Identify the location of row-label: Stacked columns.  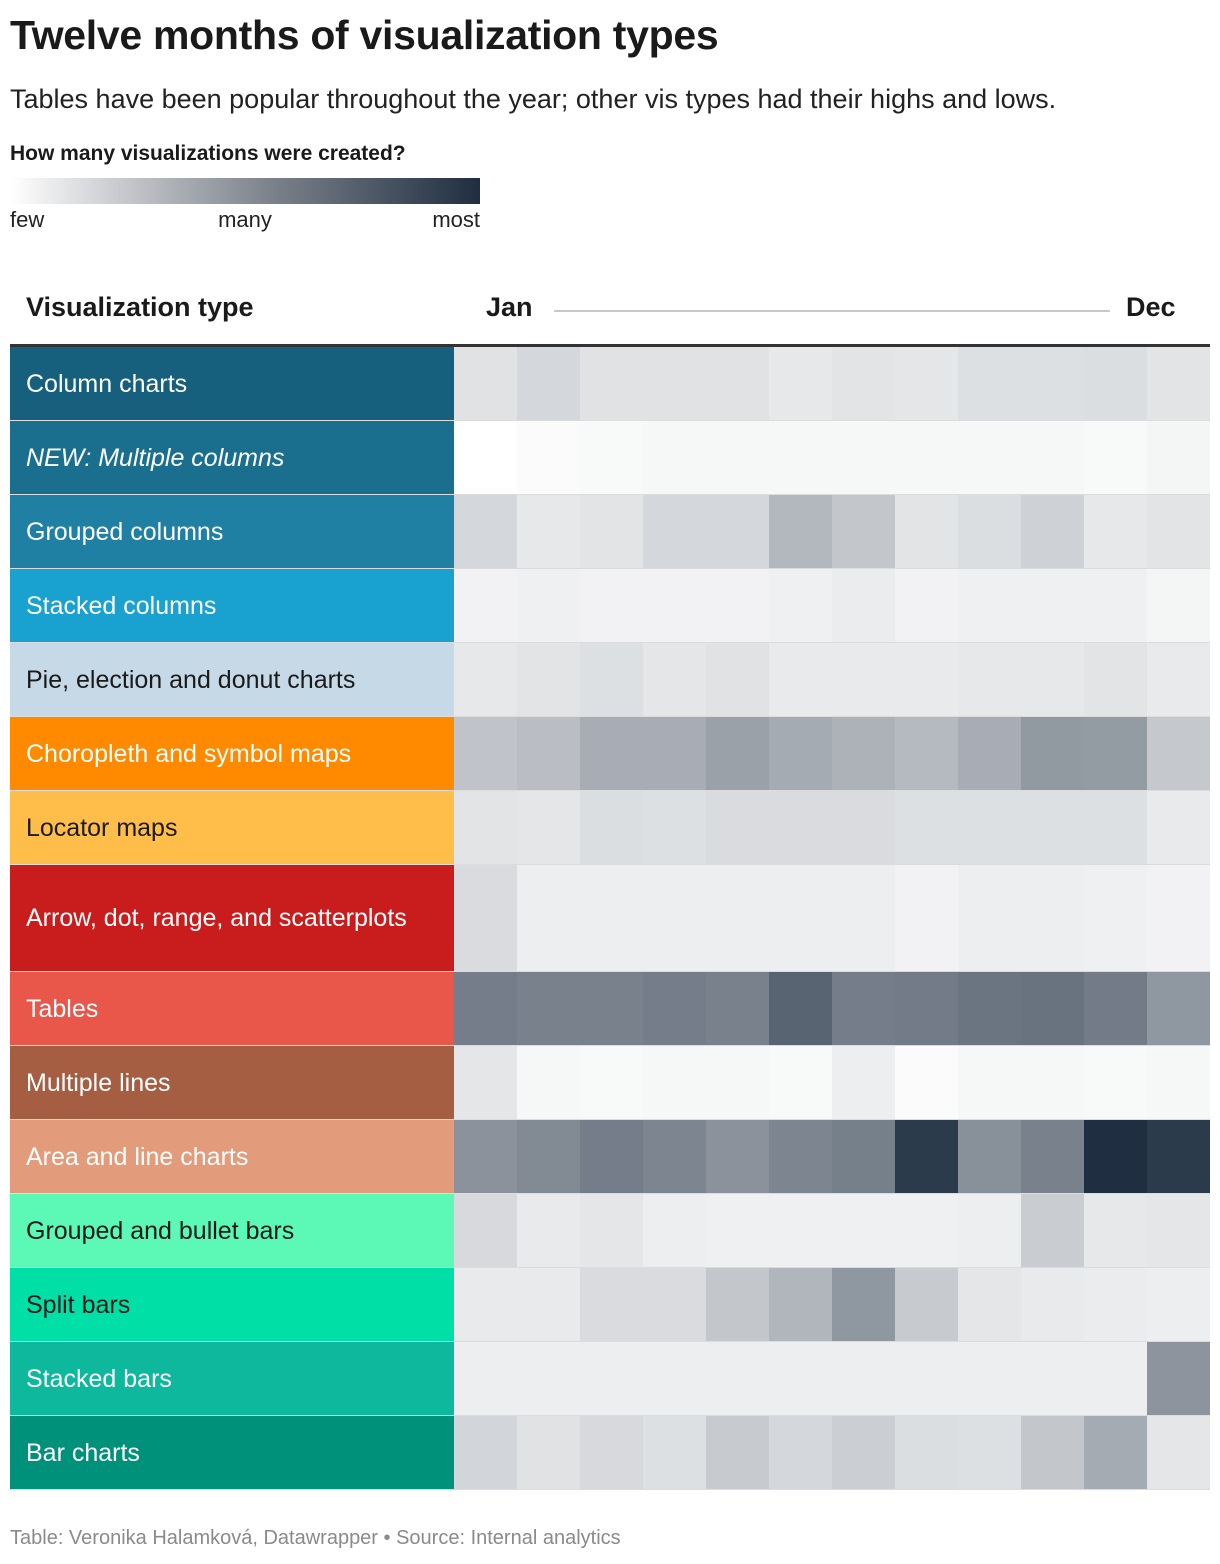
(232, 605).